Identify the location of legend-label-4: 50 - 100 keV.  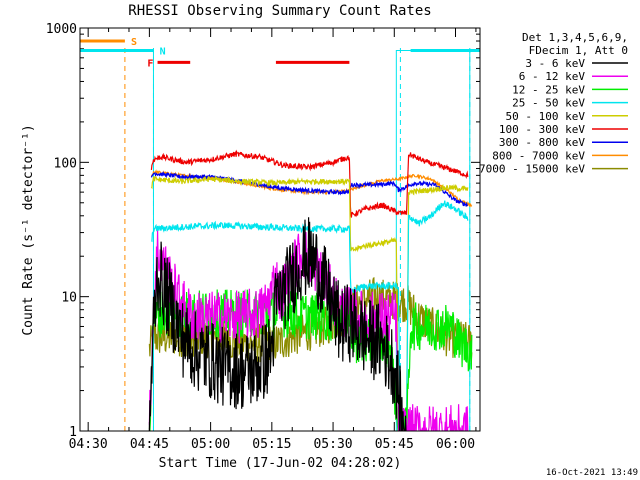
(546, 116).